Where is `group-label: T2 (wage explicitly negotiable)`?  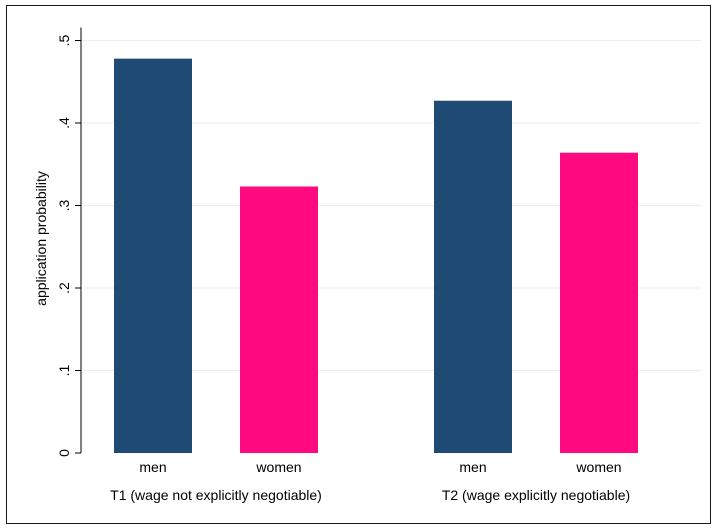 group-label: T2 (wage explicitly negotiable) is located at coordinates (536, 495).